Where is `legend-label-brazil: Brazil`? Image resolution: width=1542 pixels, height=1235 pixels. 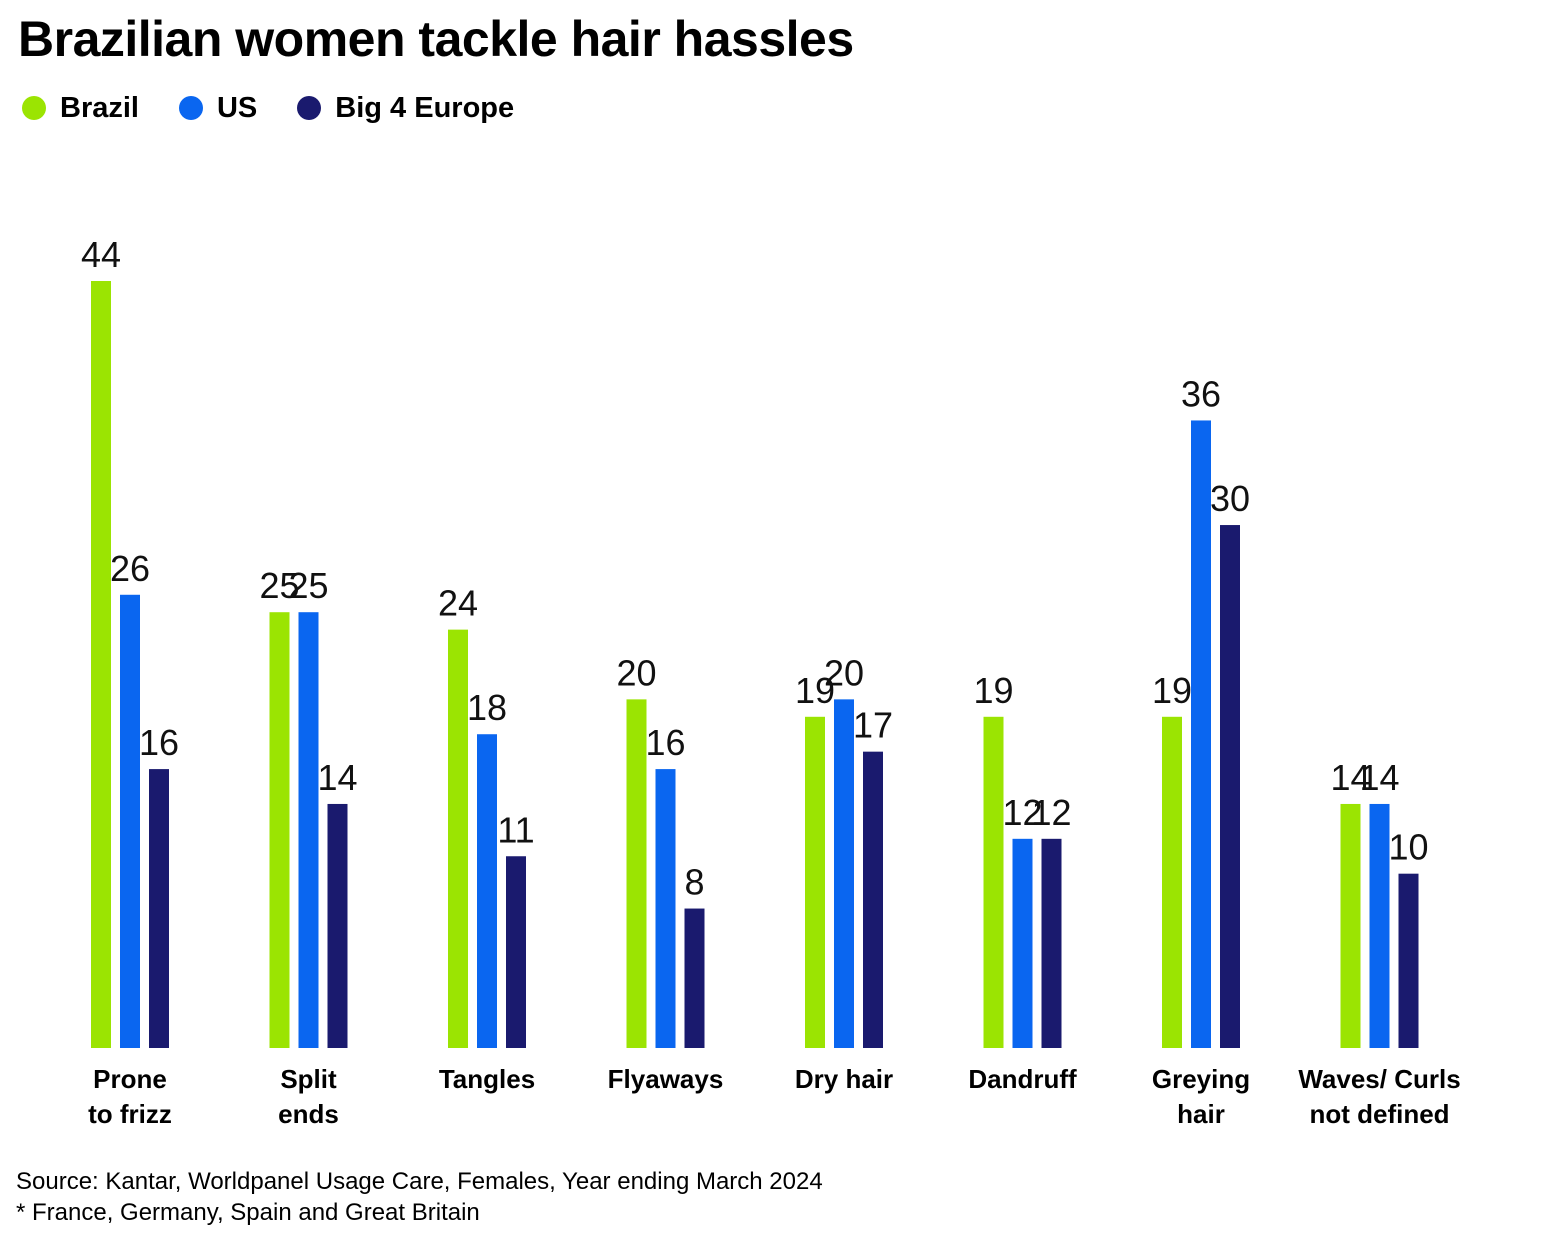
legend-label-brazil: Brazil is located at coordinates (99, 107).